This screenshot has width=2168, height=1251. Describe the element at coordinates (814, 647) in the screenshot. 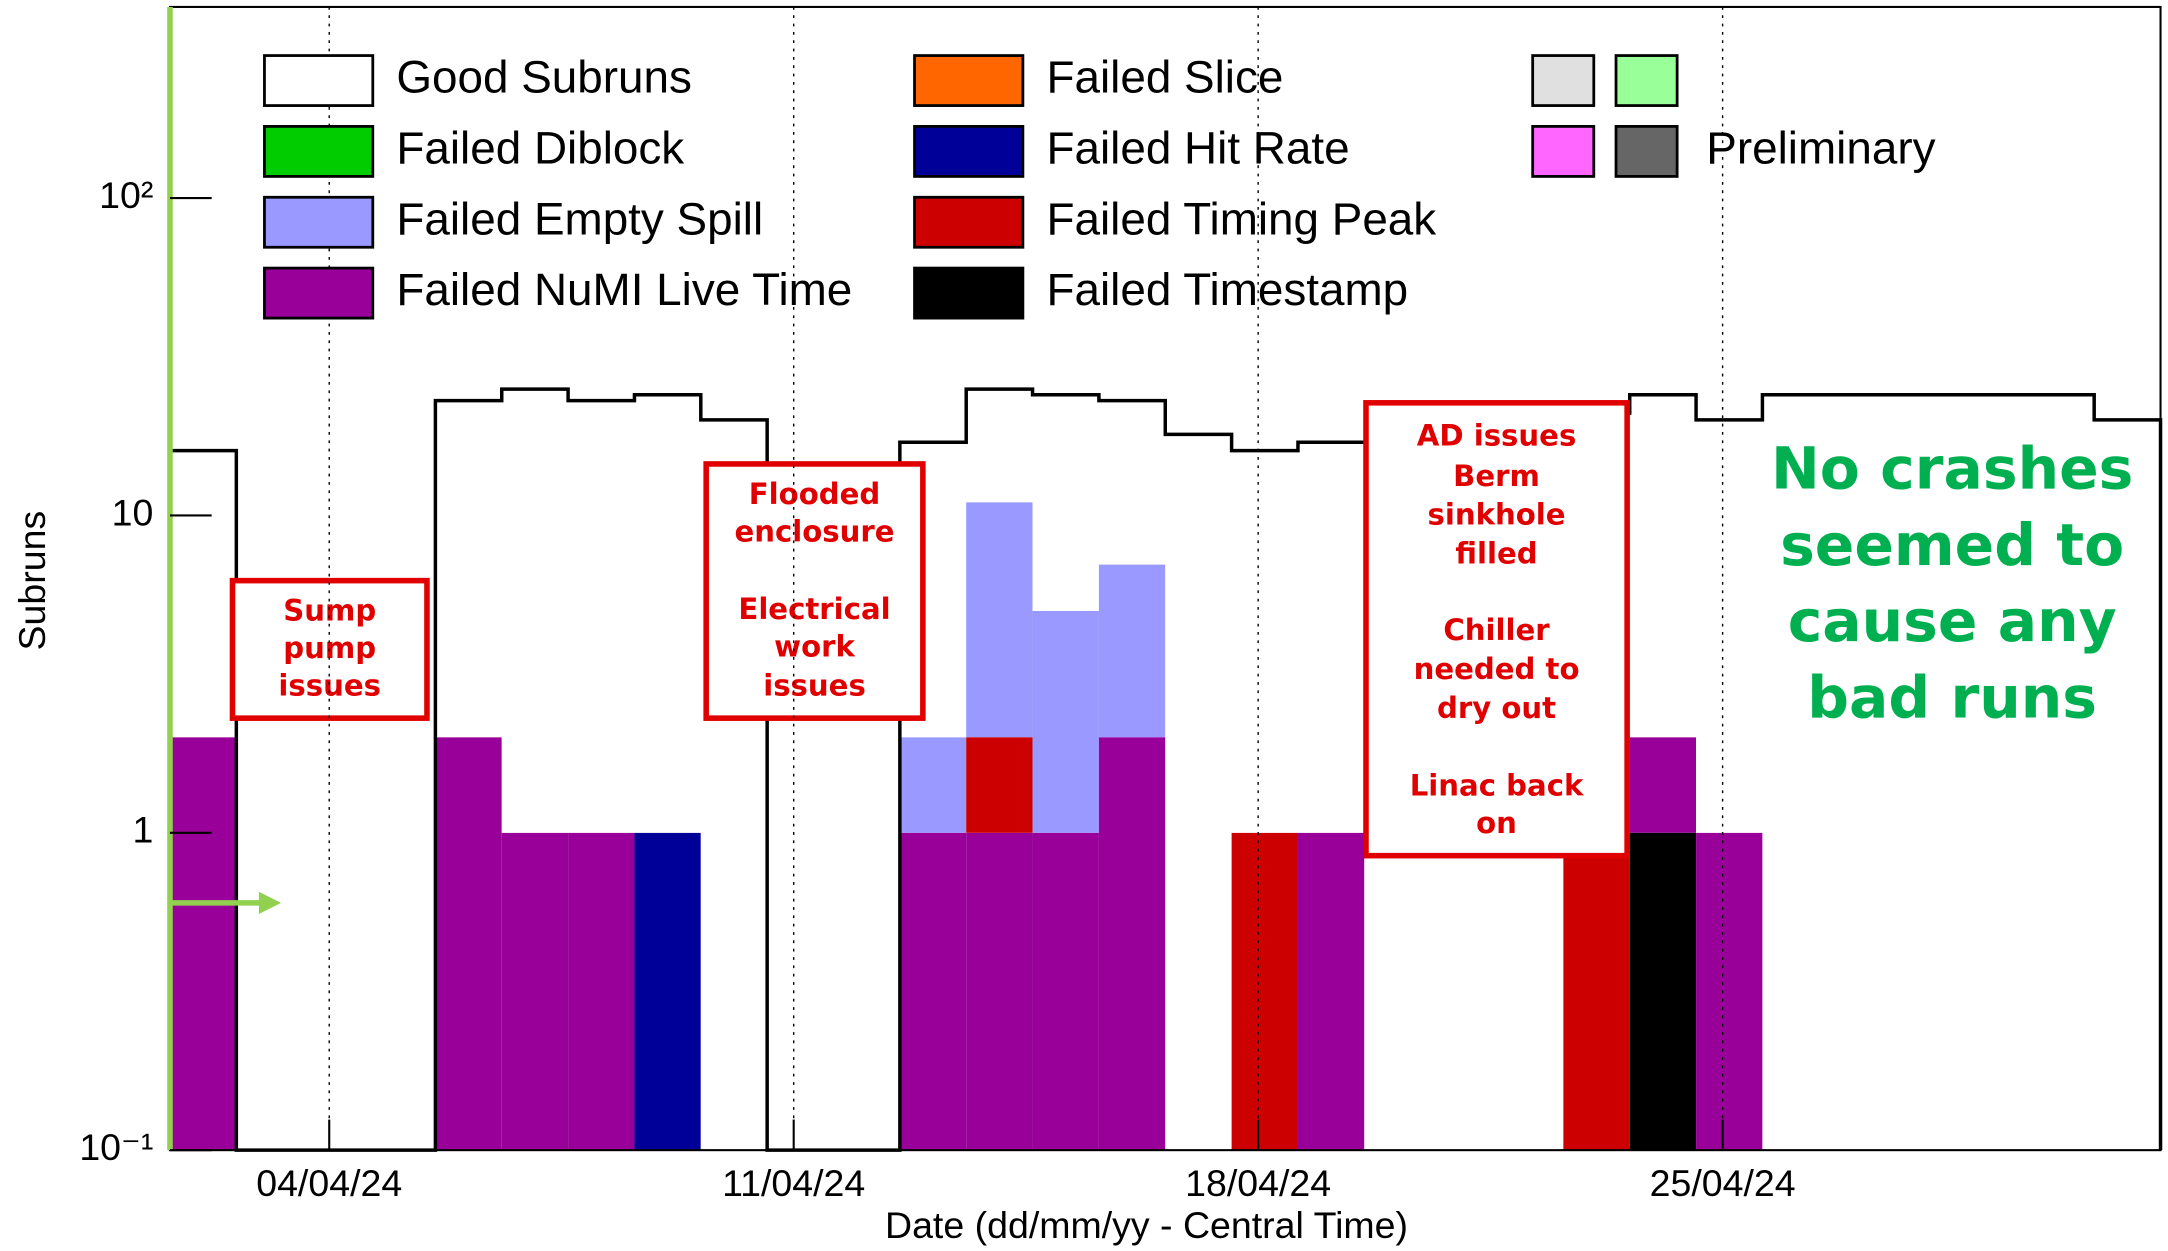

I see `annotation-text: work` at that location.